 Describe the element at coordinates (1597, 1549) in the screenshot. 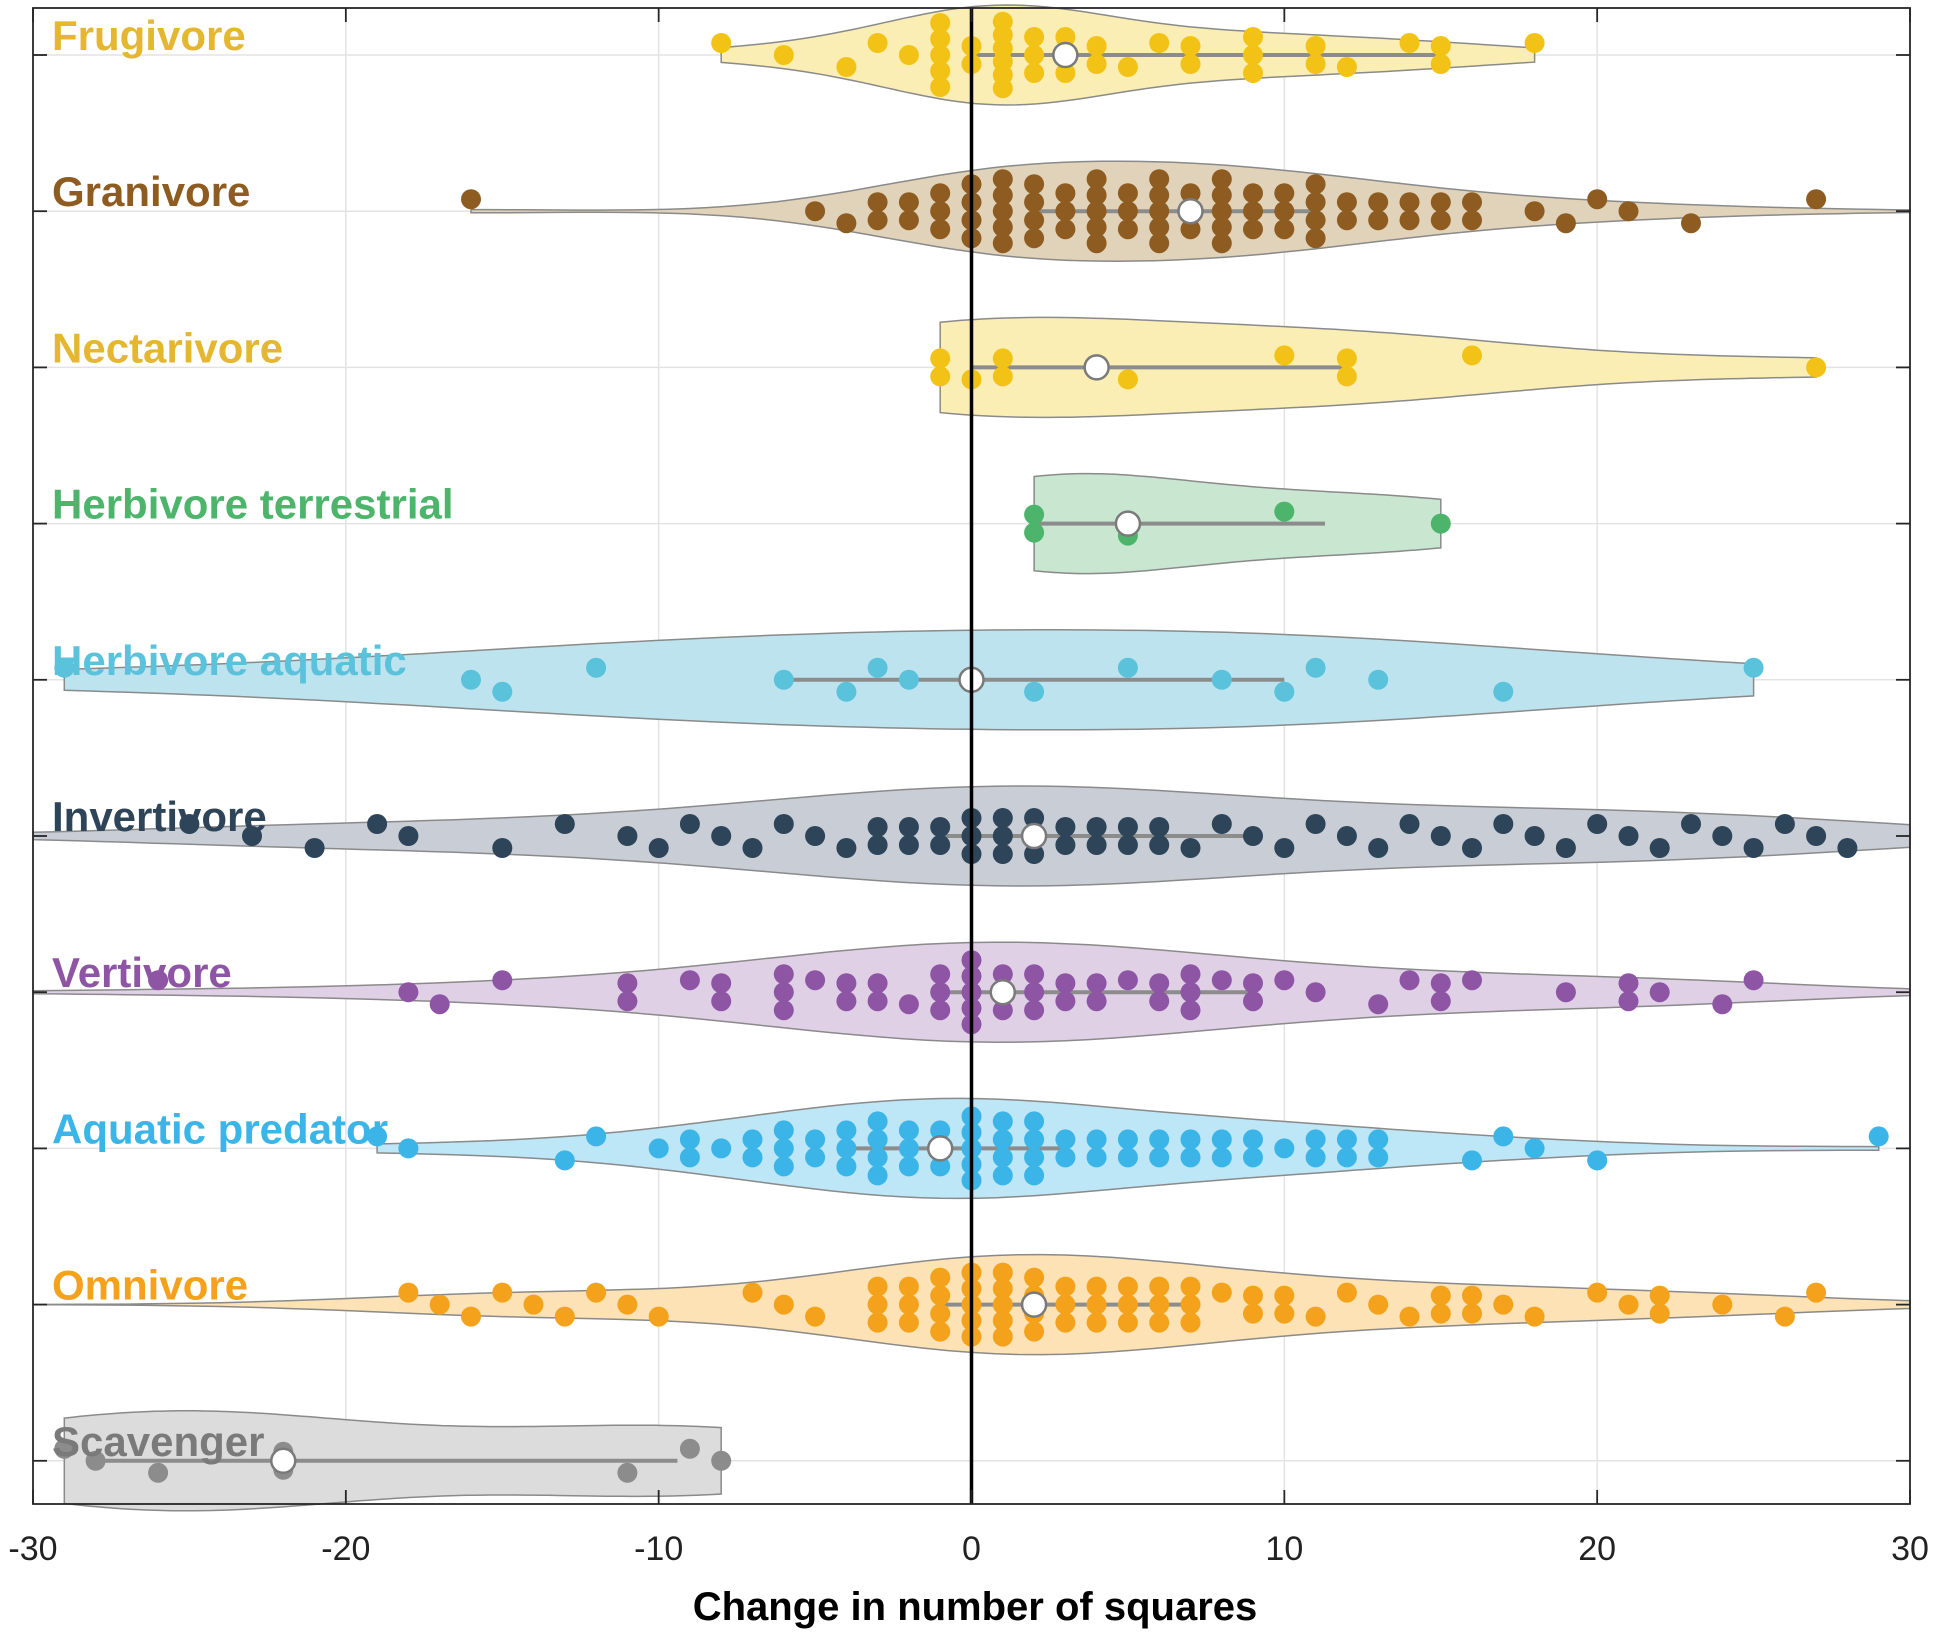

I see `x-tick-label: 20` at that location.